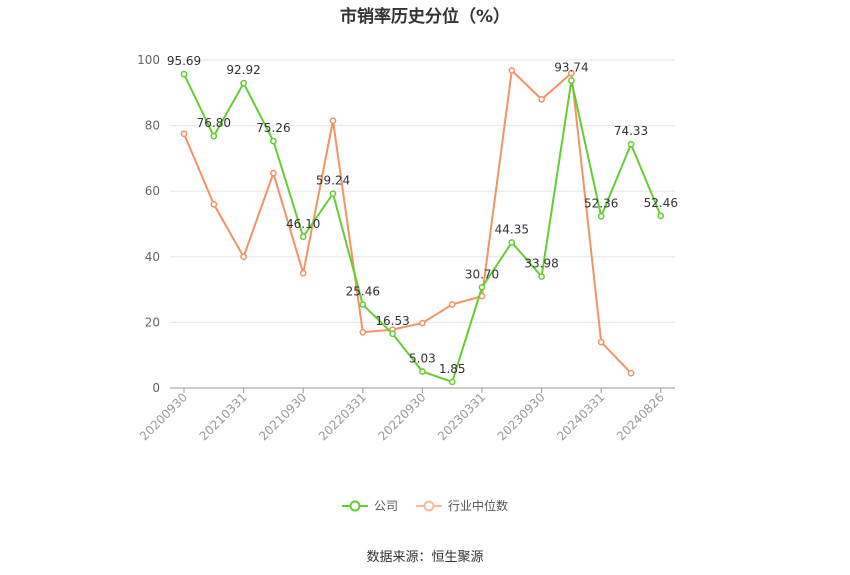  What do you see at coordinates (429, 505) in the screenshot?
I see `legend-industry-marker` at bounding box center [429, 505].